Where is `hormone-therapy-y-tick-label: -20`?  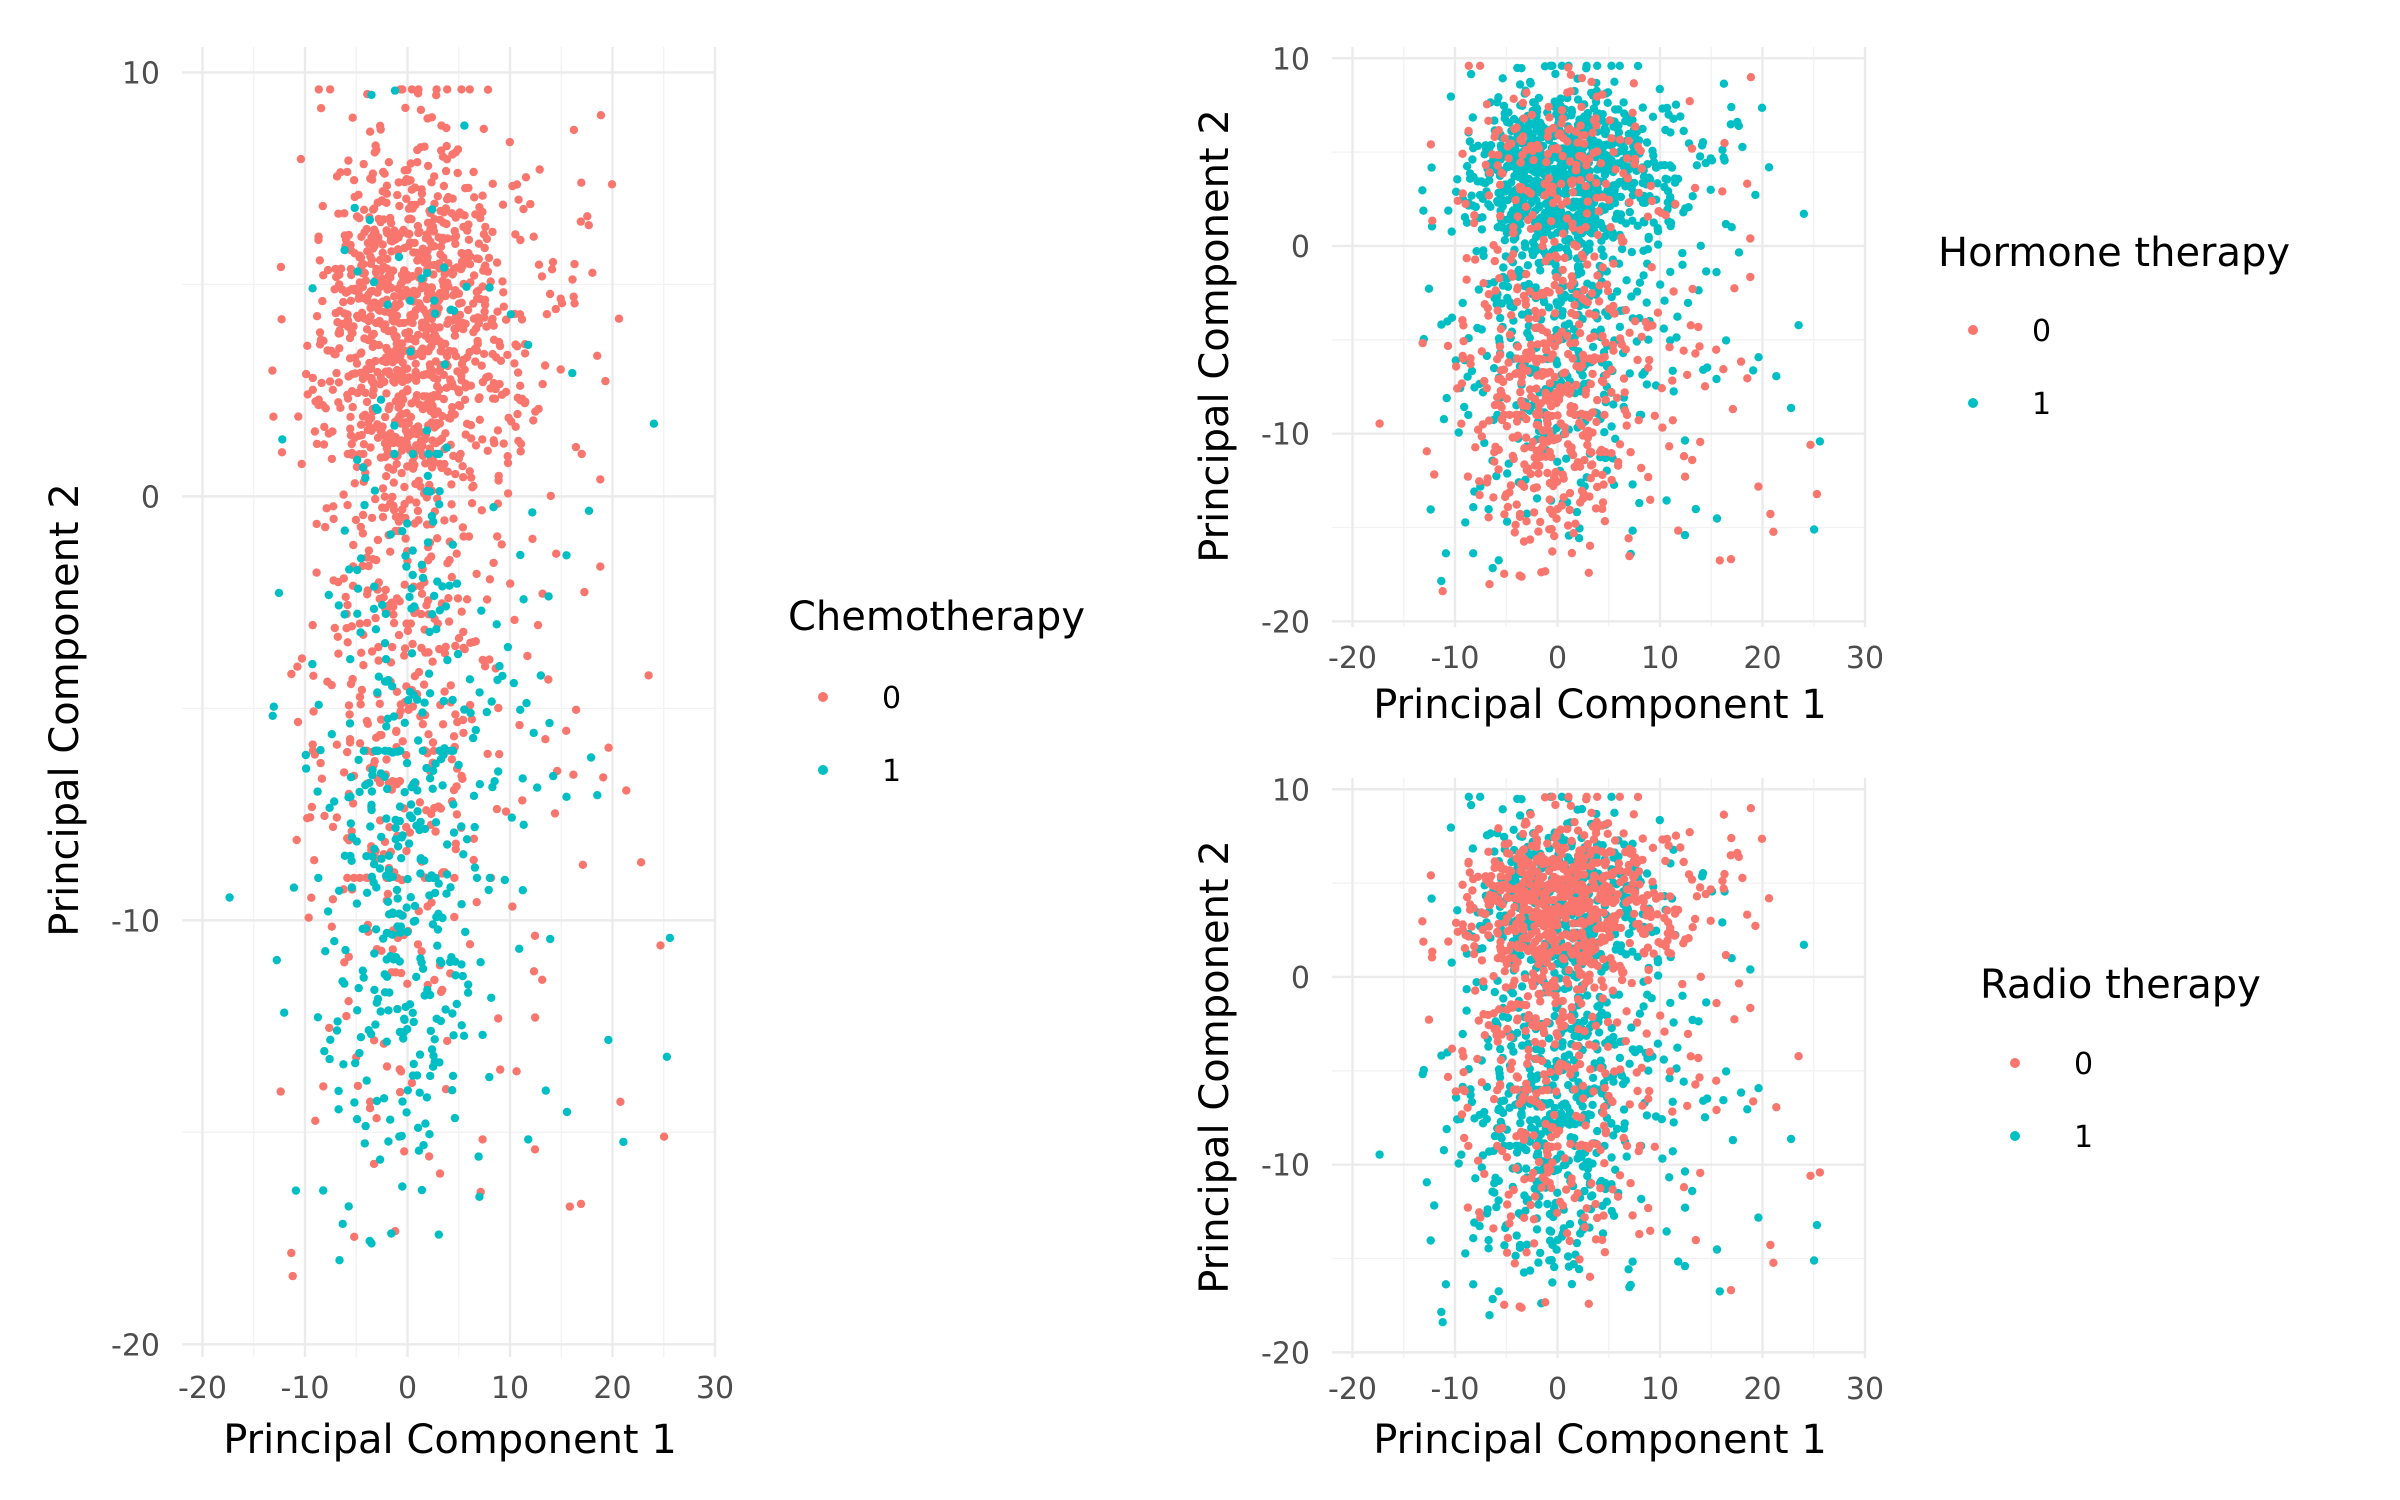 hormone-therapy-y-tick-label: -20 is located at coordinates (1285, 622).